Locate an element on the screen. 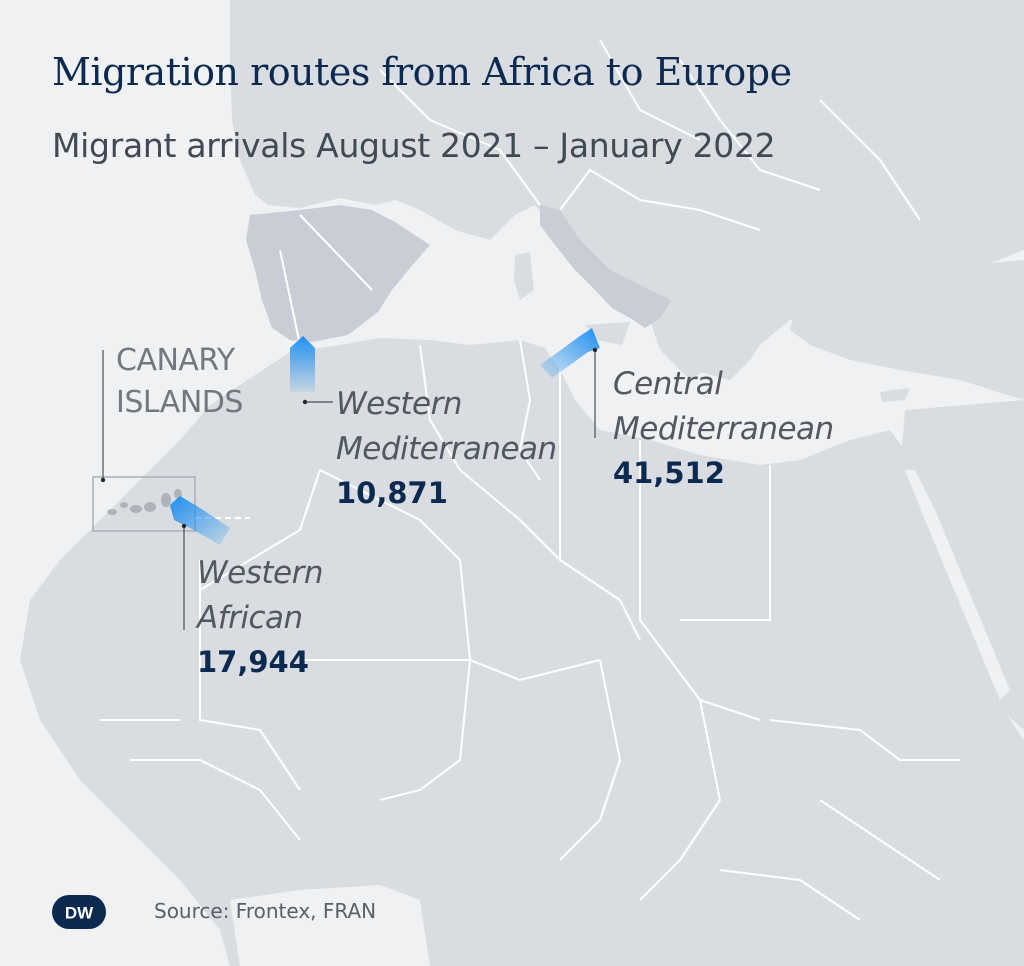  red-sea is located at coordinates (957, 585).